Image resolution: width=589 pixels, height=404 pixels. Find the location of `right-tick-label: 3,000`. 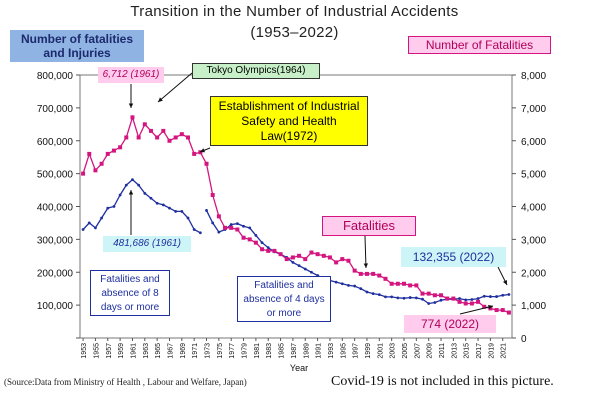

right-tick-label: 3,000 is located at coordinates (533, 240).